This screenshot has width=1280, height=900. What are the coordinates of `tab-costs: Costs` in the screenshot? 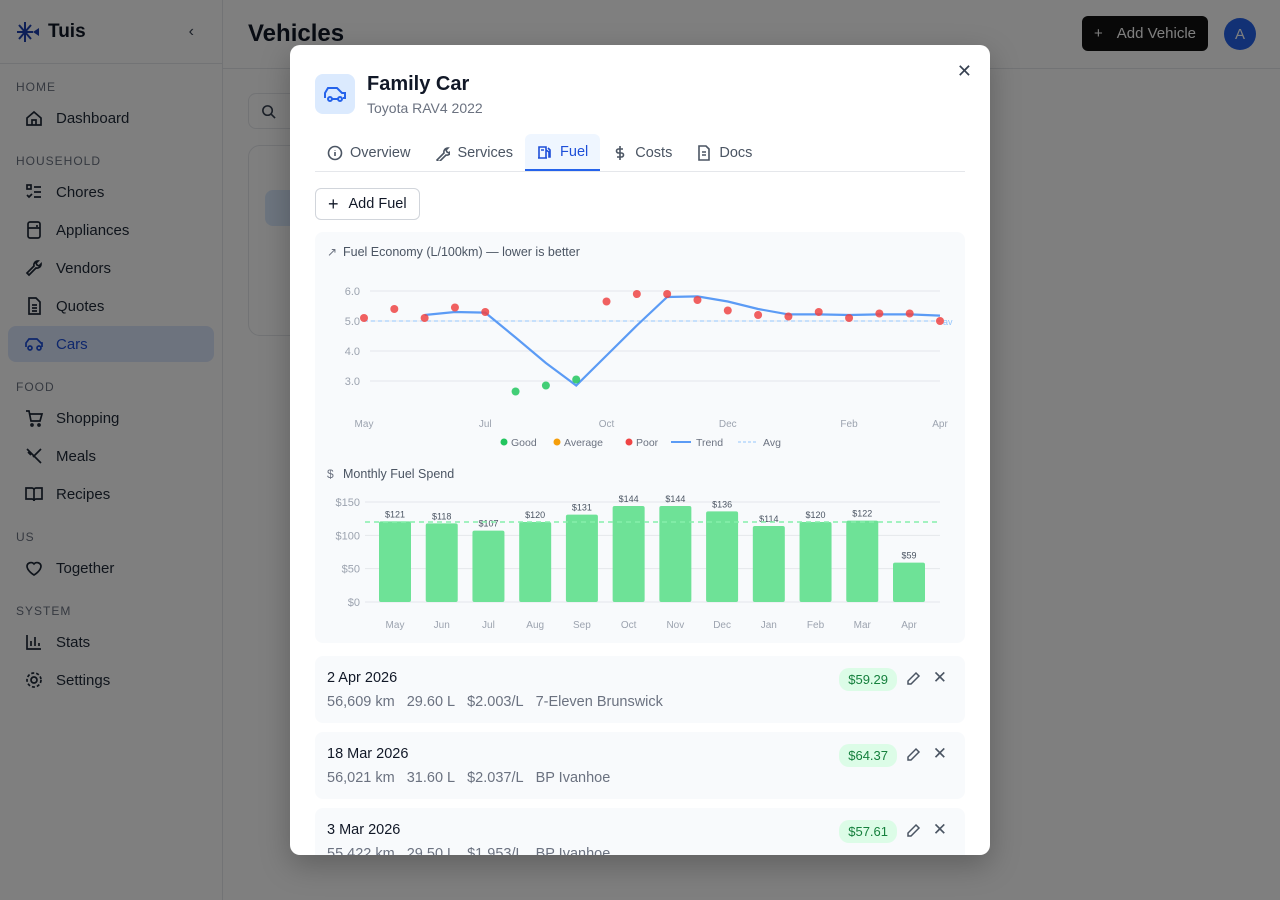 It's located at (642, 152).